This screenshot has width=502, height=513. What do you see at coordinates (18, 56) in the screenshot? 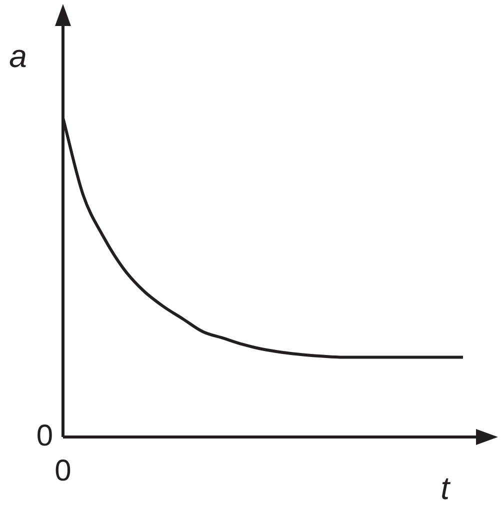
I see `y-axis-title: a` at bounding box center [18, 56].